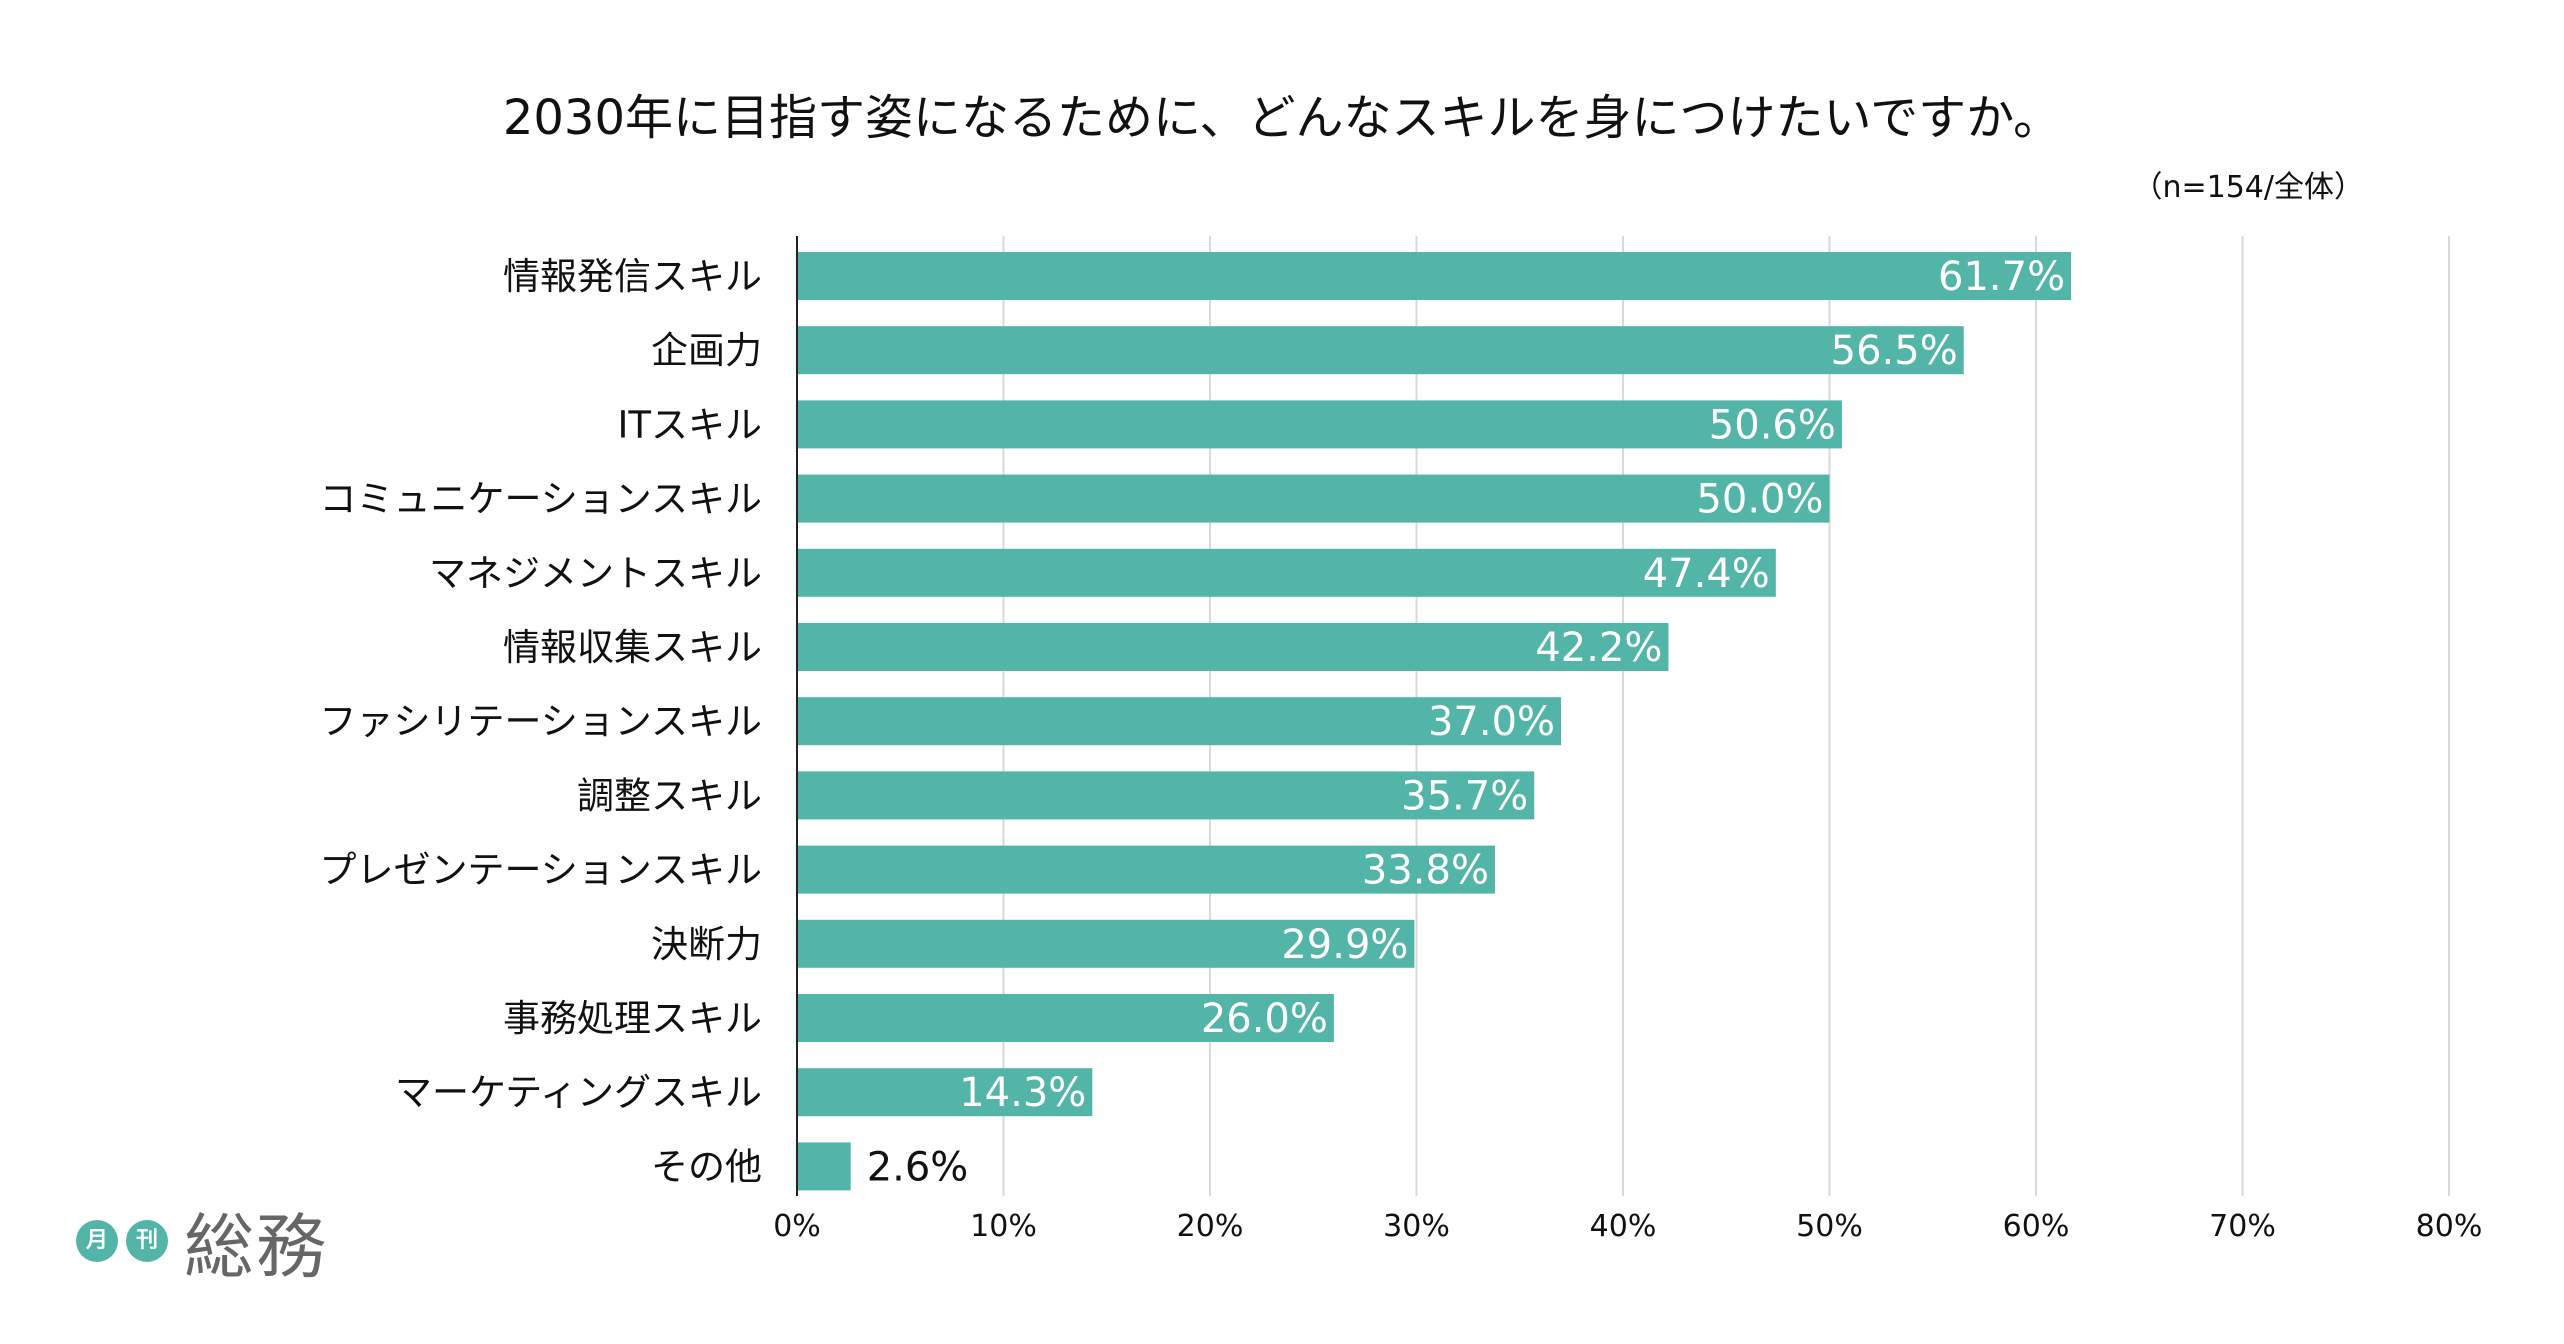 This screenshot has height=1344, width=2564. I want to click on data-label: 14.3%, so click(1022, 1093).